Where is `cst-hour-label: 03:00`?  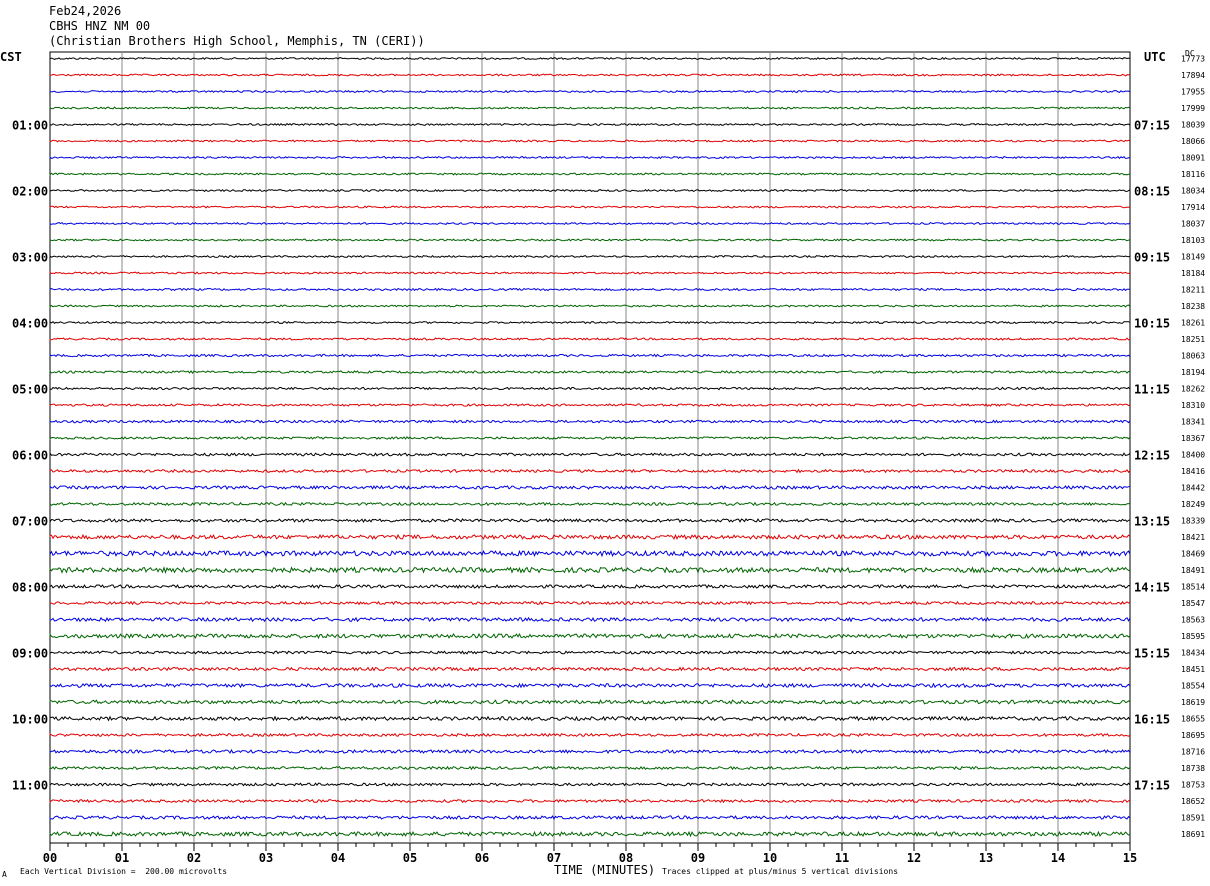 cst-hour-label: 03:00 is located at coordinates (30, 258).